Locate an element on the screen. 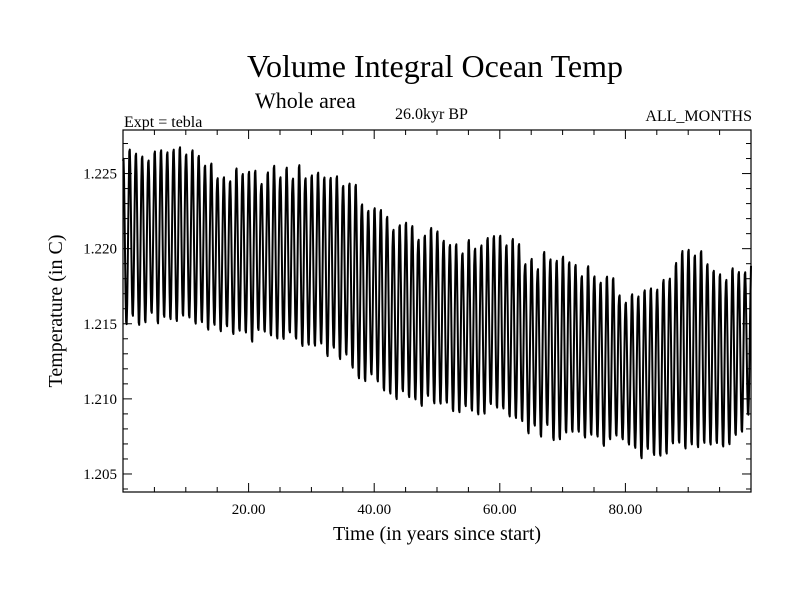 The width and height of the screenshot is (800, 600). chart-subtitle: Whole area is located at coordinates (305, 100).